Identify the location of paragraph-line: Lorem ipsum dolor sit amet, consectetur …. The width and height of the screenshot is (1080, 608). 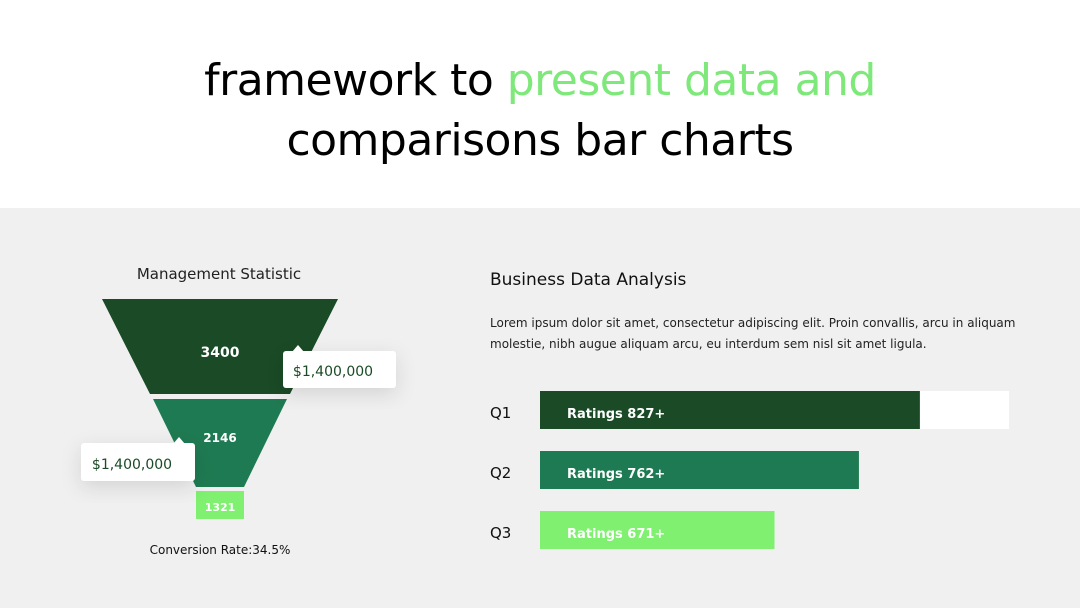
(752, 323).